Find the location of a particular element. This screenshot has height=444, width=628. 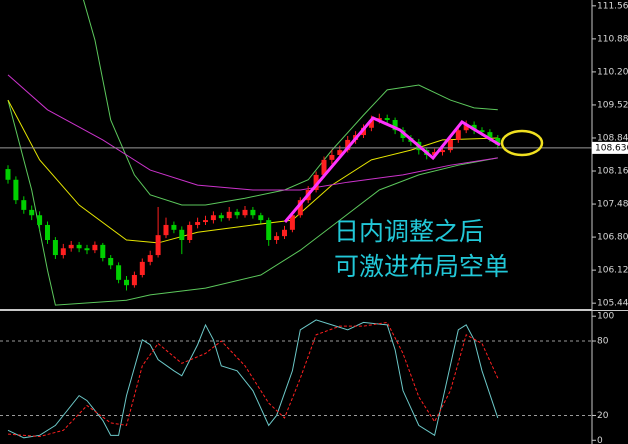

y-tick-label: 0 is located at coordinates (600, 440).